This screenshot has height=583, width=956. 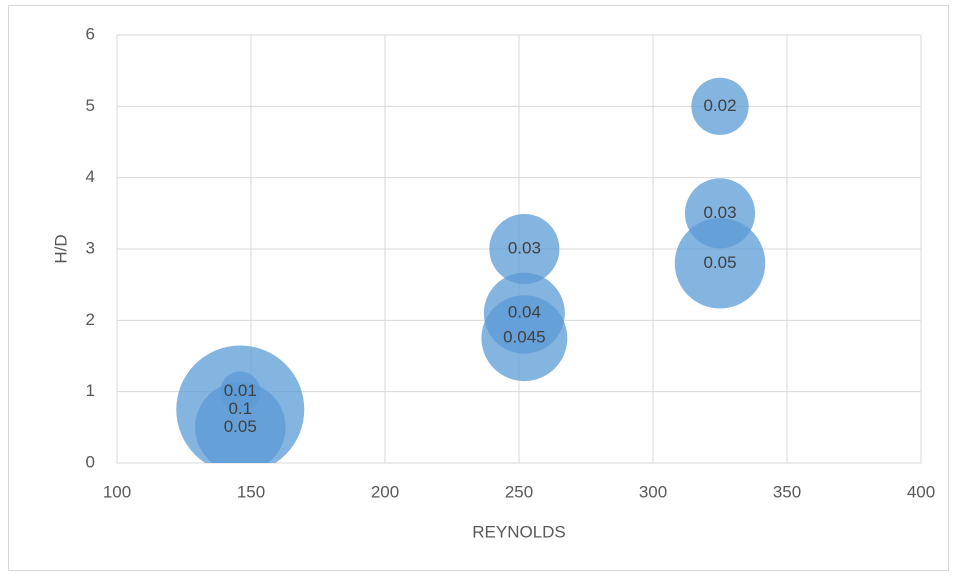 I want to click on y-tick-label: 3, so click(x=90, y=247).